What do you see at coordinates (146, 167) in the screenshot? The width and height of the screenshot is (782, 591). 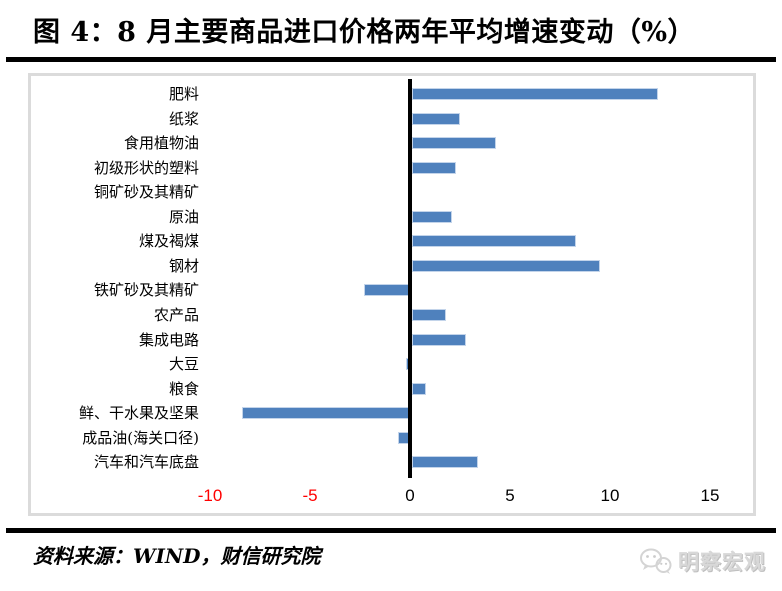 I see `category-label: 初级形状的塑料` at bounding box center [146, 167].